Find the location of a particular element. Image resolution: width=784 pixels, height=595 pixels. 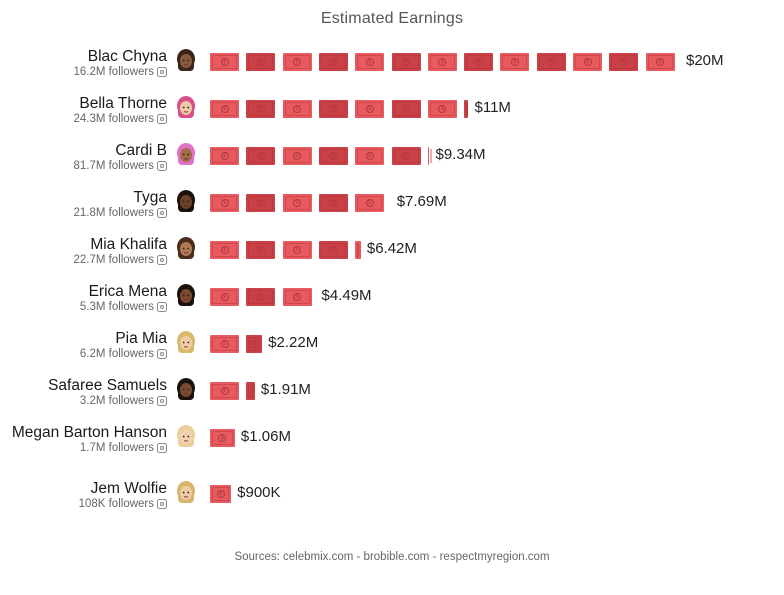

followers-text: 16.2M followers is located at coordinates (113, 72).